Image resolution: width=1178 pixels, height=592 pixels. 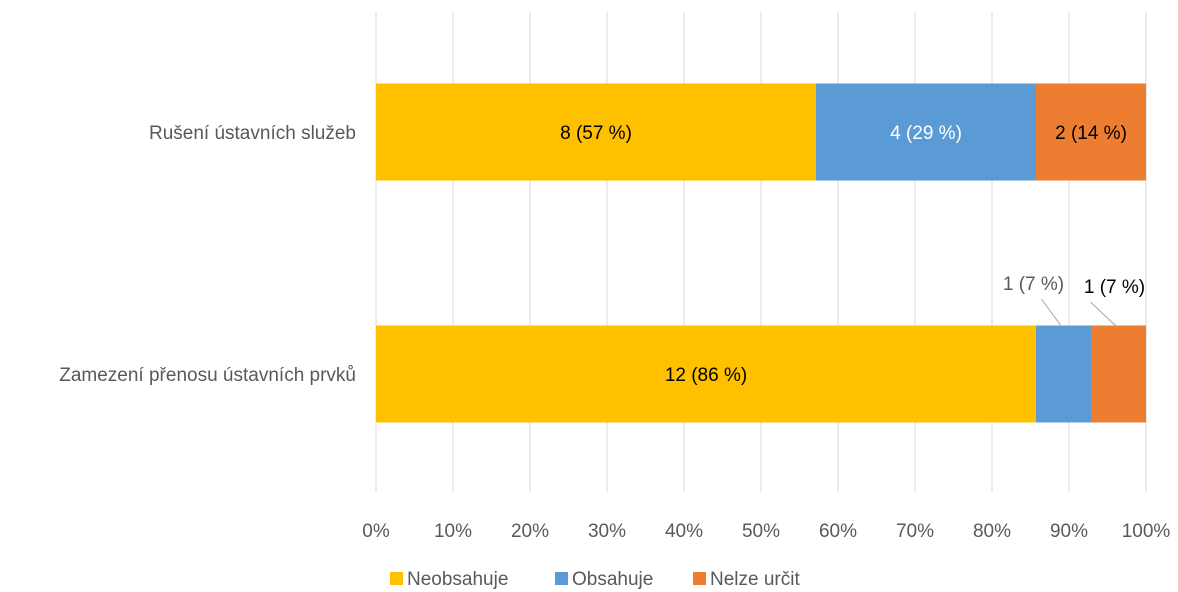 What do you see at coordinates (755, 579) in the screenshot?
I see `legend-label: Nelze určit` at bounding box center [755, 579].